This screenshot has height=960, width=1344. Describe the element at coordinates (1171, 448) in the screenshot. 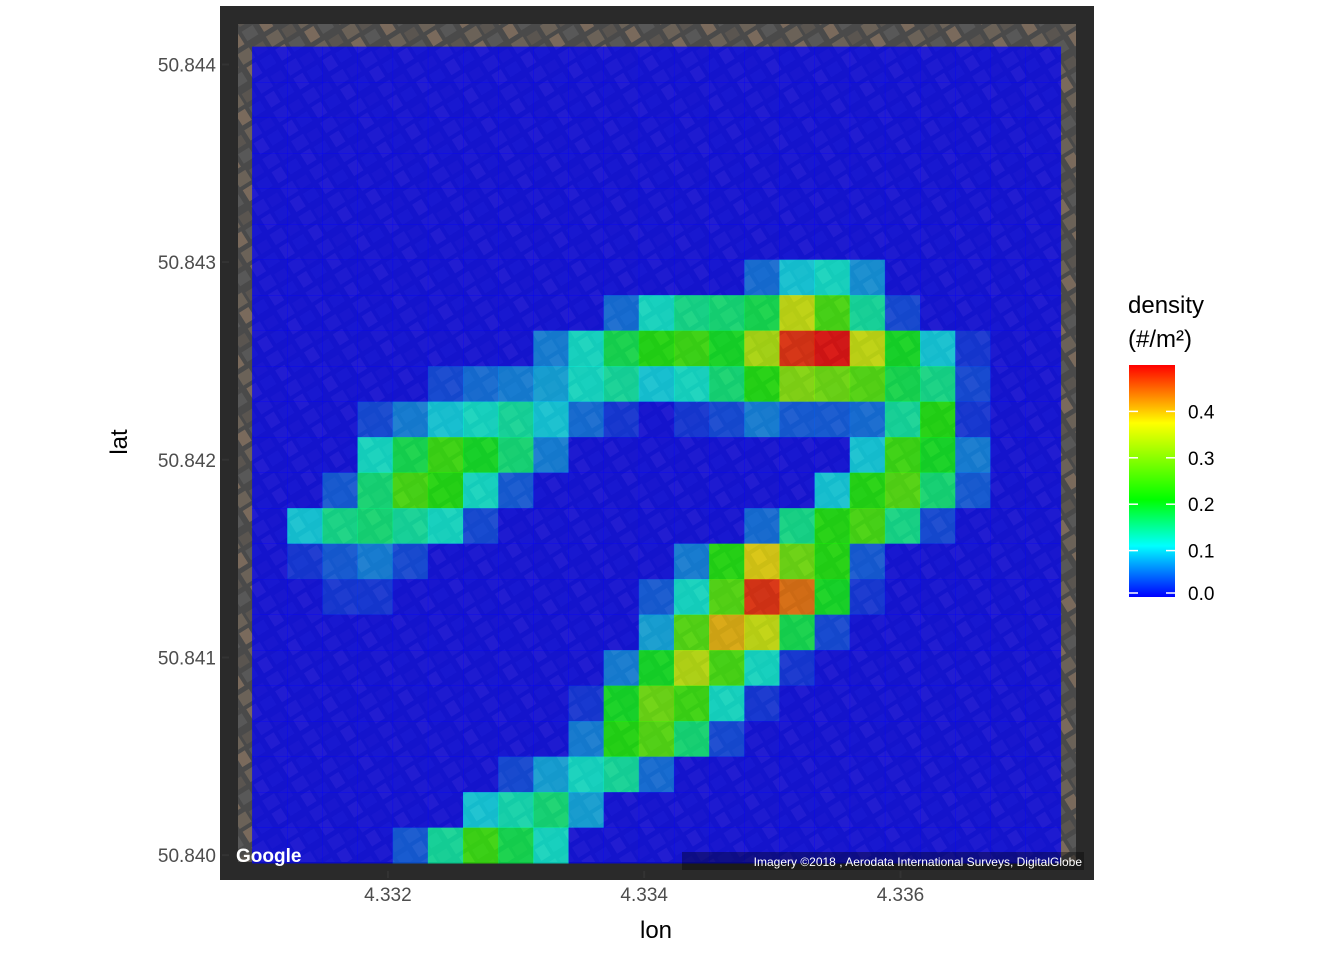

I see `color-legend: density (#/m²) 0.4 0.3 0.2 0.1 0.0` at that location.